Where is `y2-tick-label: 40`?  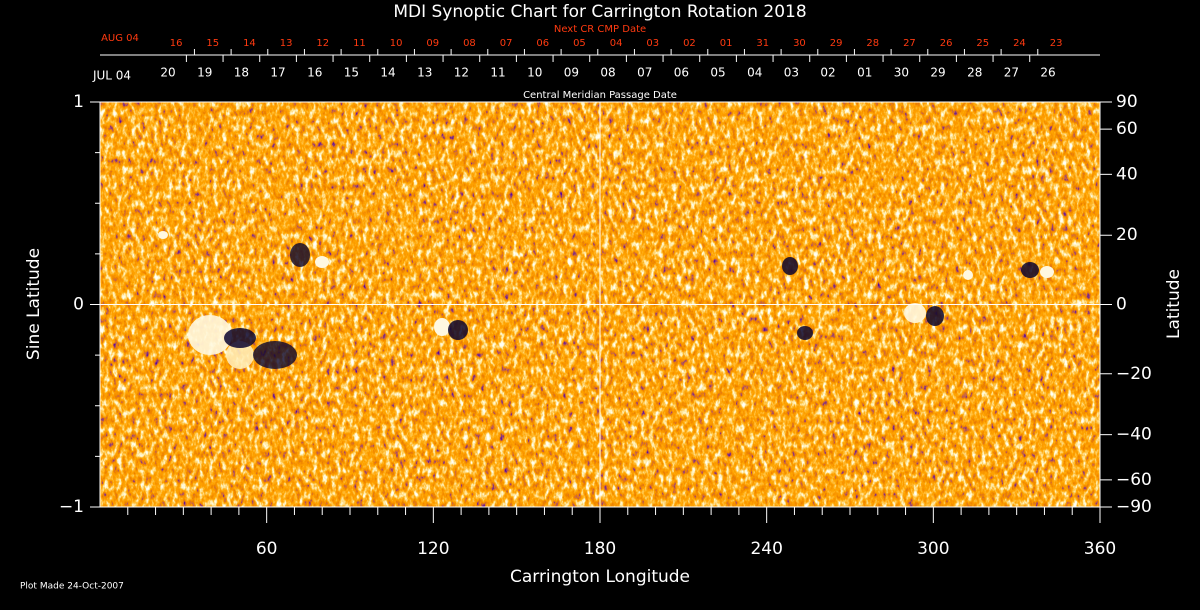 y2-tick-label: 40 is located at coordinates (1127, 174).